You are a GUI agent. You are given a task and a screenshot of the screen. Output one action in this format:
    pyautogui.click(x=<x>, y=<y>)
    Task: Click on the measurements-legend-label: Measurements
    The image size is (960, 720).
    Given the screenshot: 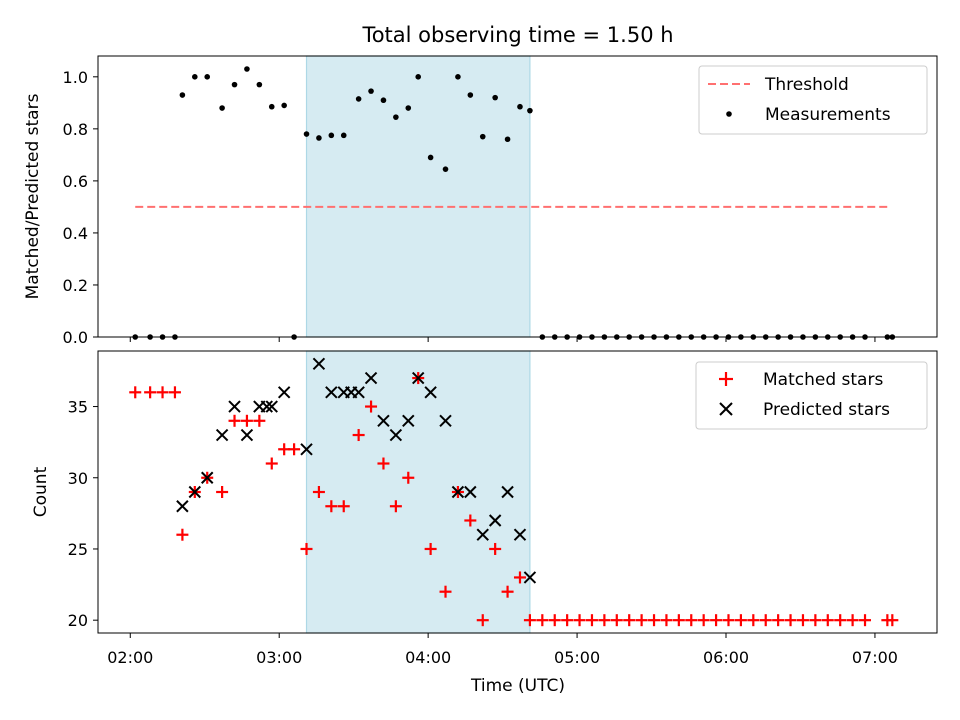 What is the action you would take?
    pyautogui.click(x=828, y=115)
    